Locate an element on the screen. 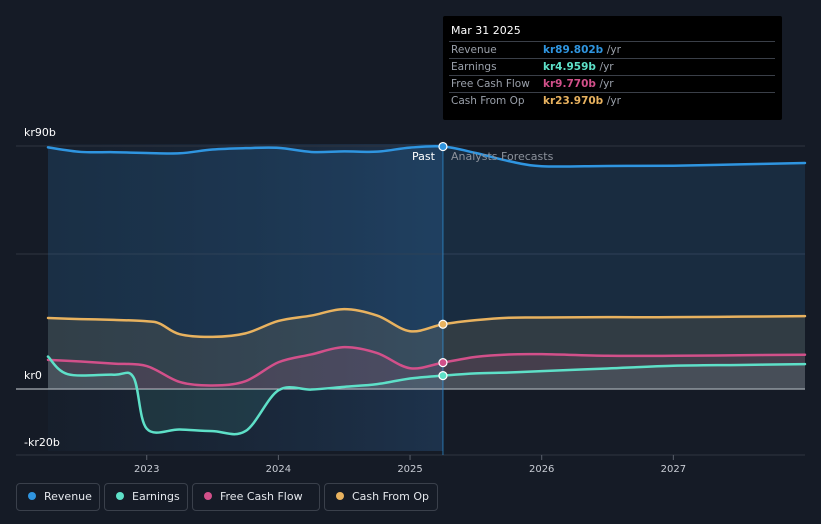  tooltip-label: Earnings is located at coordinates (474, 67).